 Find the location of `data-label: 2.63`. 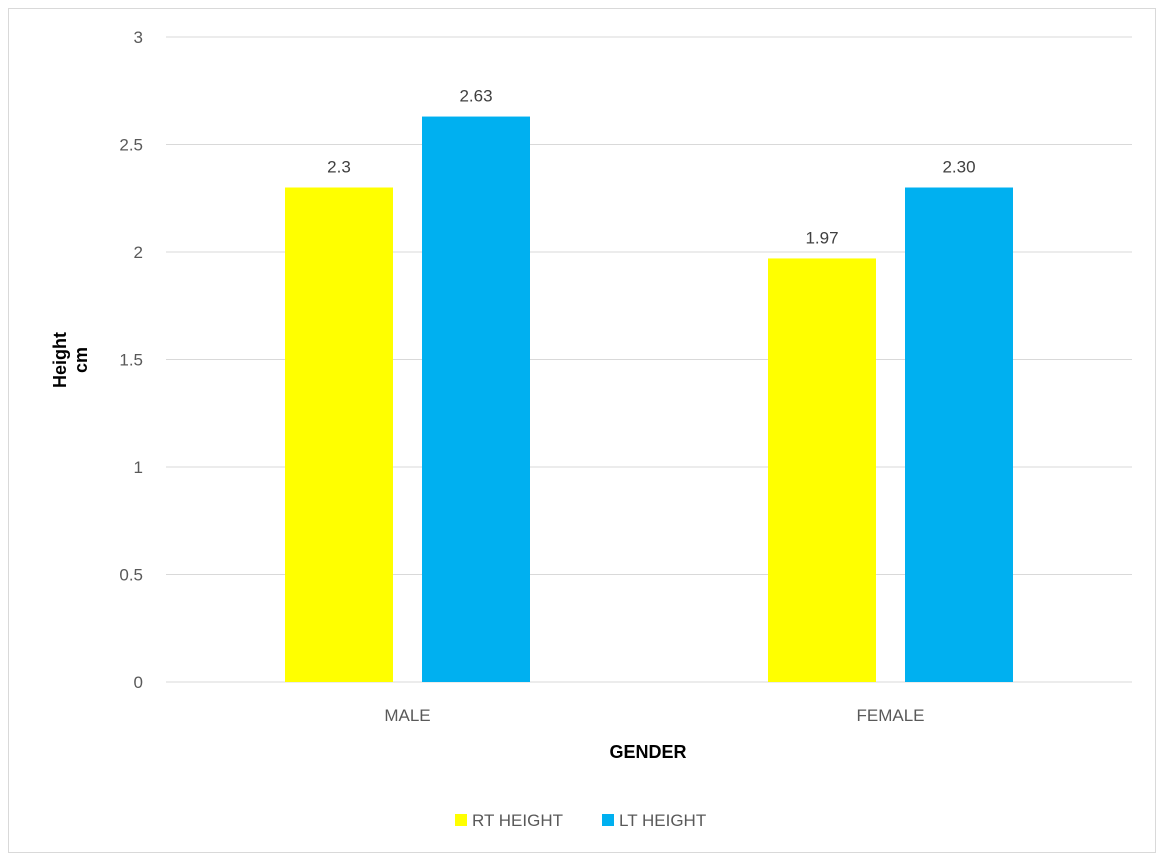

data-label: 2.63 is located at coordinates (475, 96).